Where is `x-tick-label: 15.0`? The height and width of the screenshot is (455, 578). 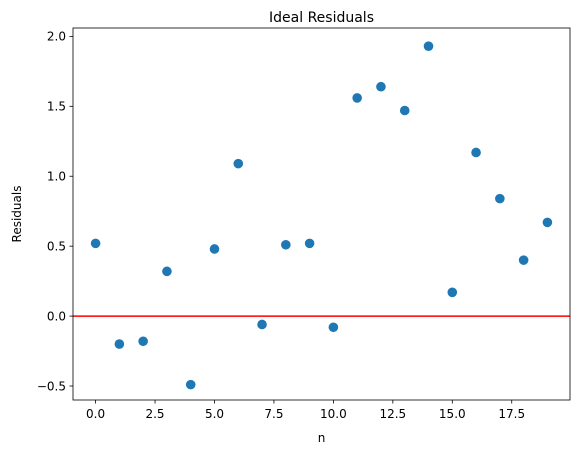 x-tick-label: 15.0 is located at coordinates (452, 414).